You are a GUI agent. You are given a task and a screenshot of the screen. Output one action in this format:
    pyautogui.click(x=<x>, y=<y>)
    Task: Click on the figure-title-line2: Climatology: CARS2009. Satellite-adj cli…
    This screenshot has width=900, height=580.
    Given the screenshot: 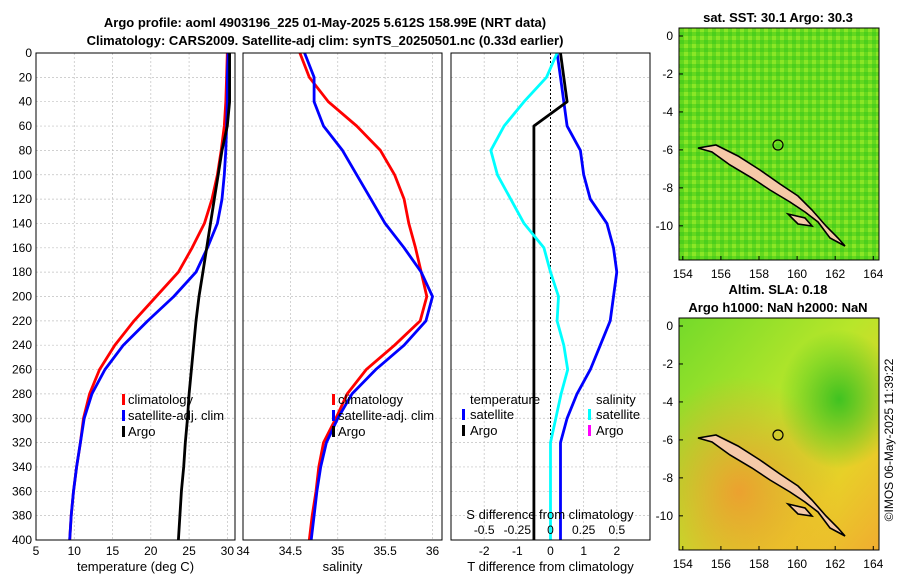 What is the action you would take?
    pyautogui.click(x=325, y=40)
    